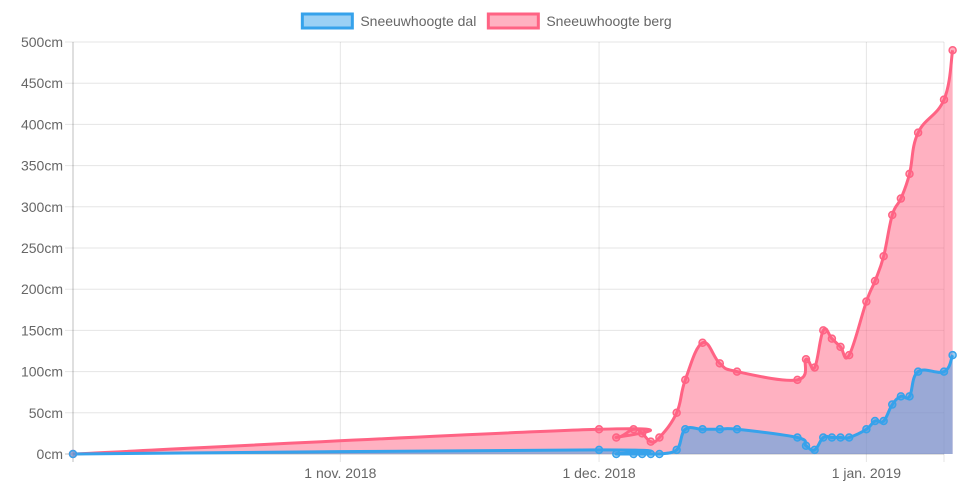 This screenshot has width=974, height=497. What do you see at coordinates (42, 330) in the screenshot?
I see `y-tick-label: 150cm` at bounding box center [42, 330].